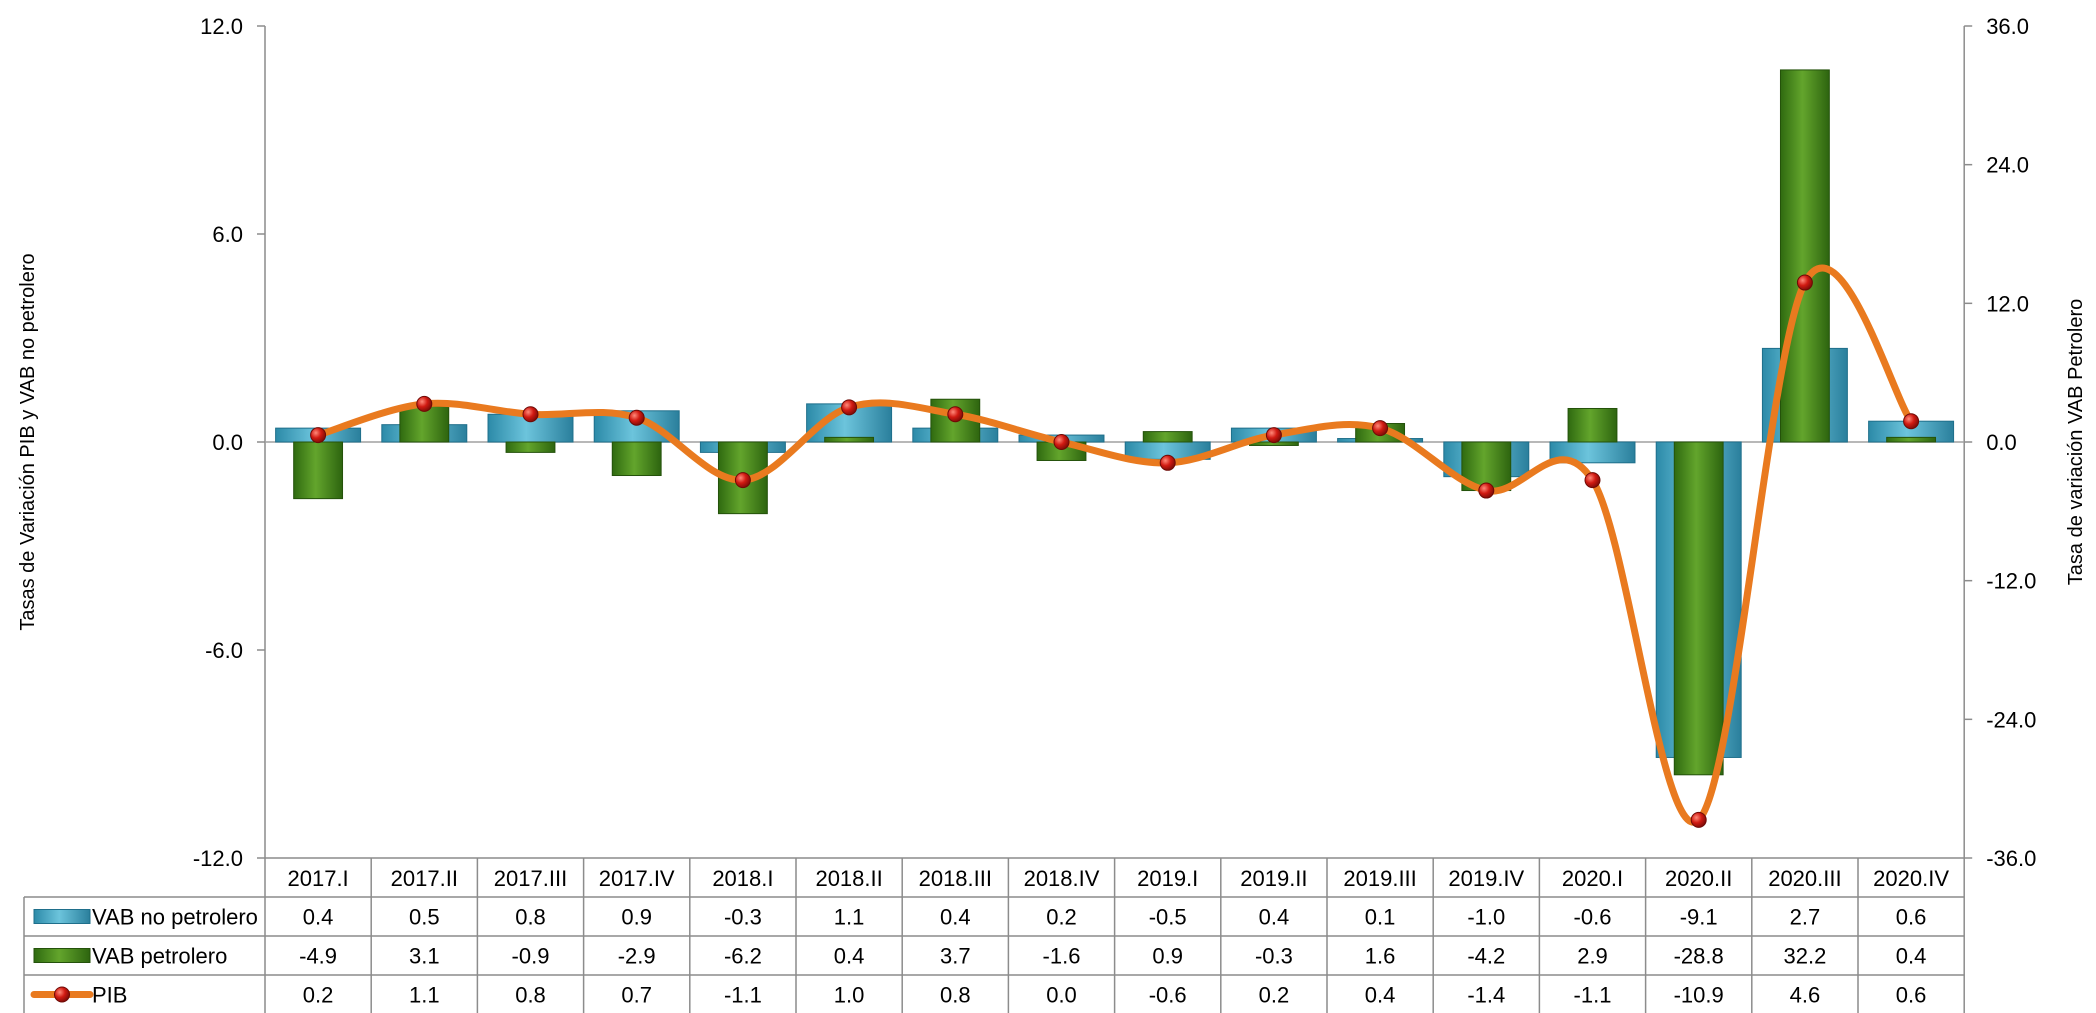 This screenshot has width=2096, height=1013. What do you see at coordinates (2011, 858) in the screenshot?
I see `right-tick-label: -36.0` at bounding box center [2011, 858].